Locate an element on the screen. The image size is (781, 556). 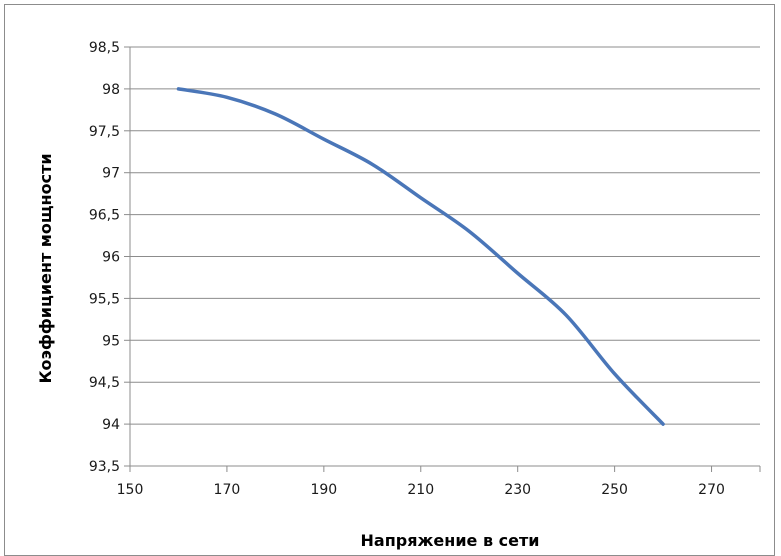
y-tick-label: 98 is located at coordinates (111, 90).